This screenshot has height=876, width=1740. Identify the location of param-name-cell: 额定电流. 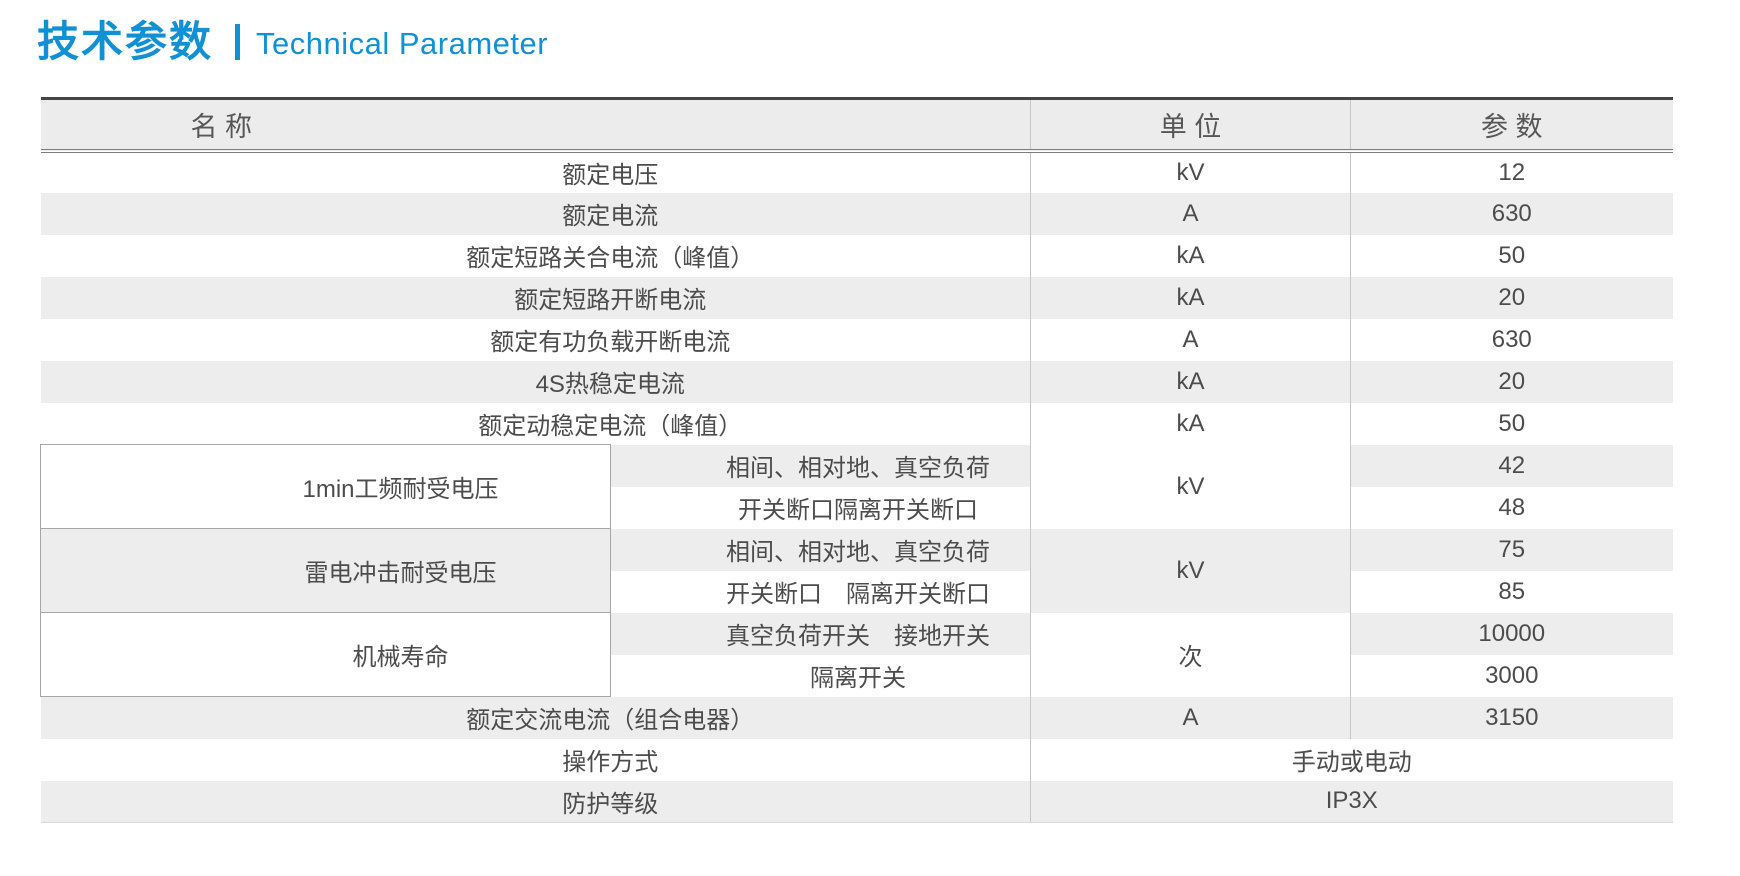
(535, 213).